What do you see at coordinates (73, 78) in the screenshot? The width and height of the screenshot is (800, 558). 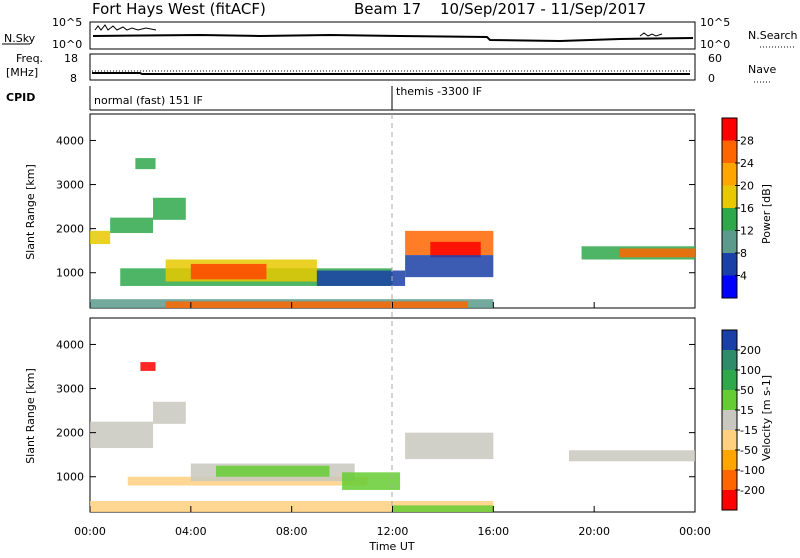 I see `freq-tick-bottom: 8` at bounding box center [73, 78].